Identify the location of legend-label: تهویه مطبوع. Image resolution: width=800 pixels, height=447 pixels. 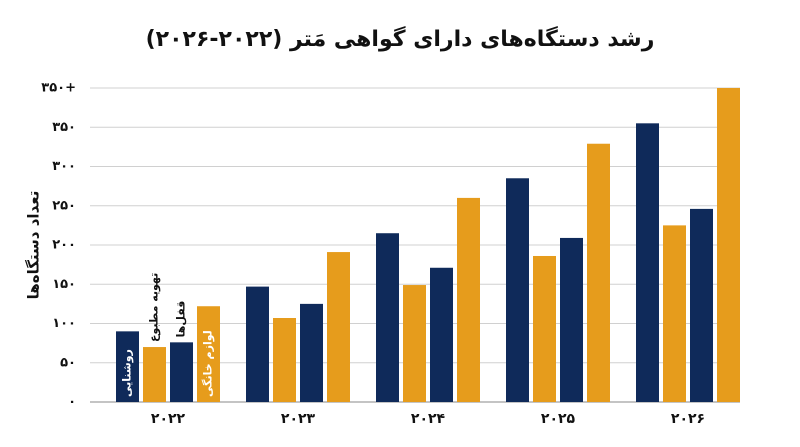
(154, 307).